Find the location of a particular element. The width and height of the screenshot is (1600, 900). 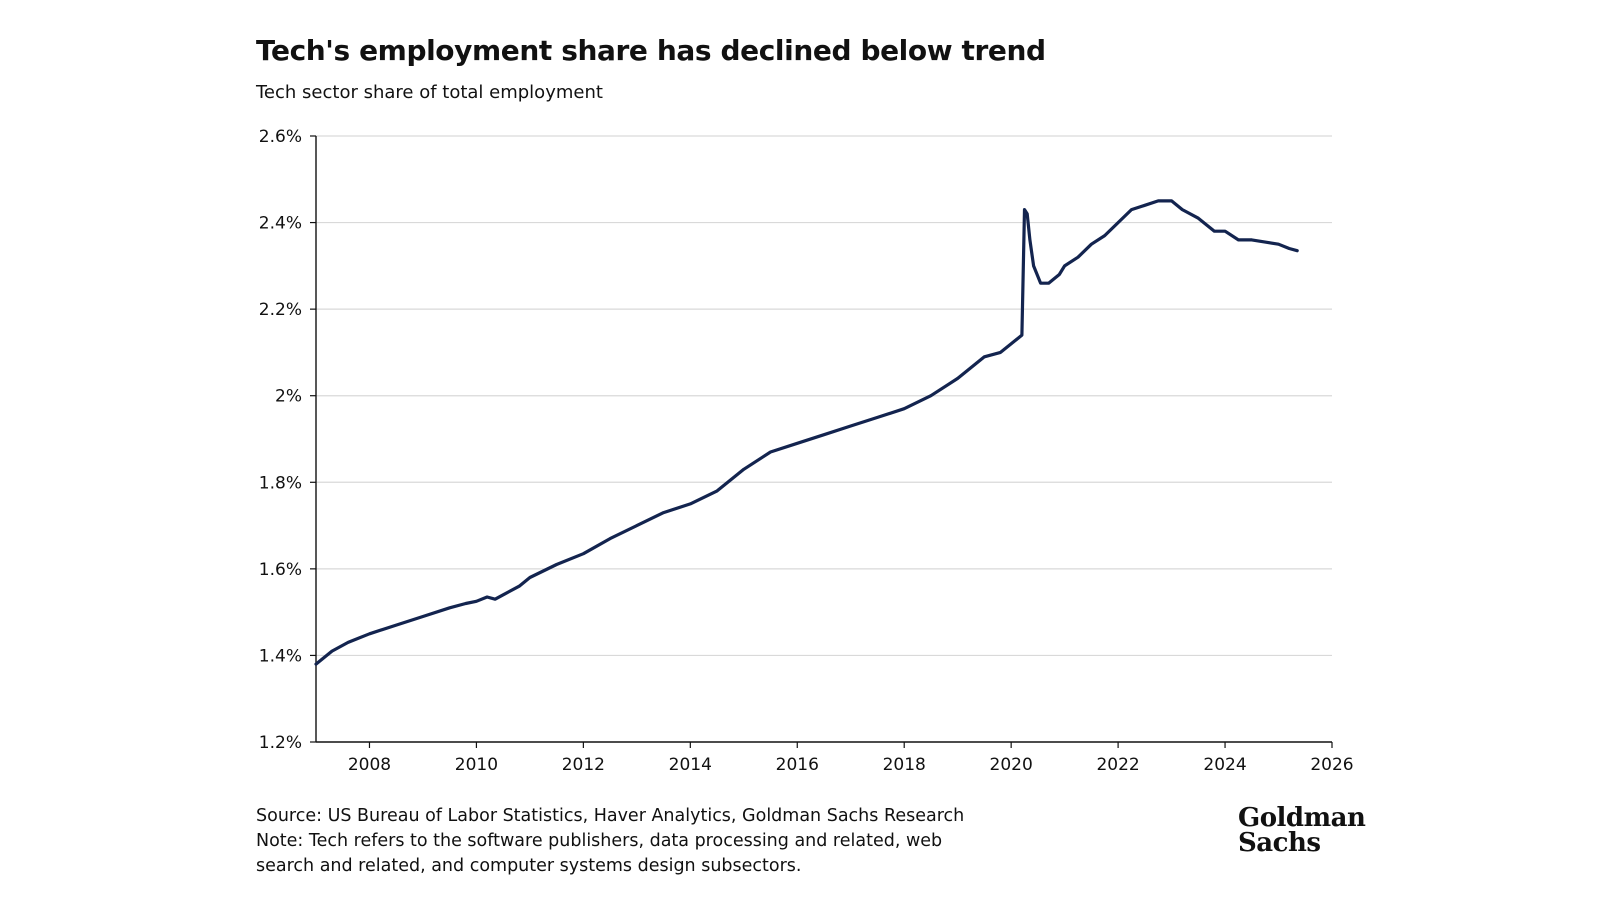

y-tick-label: 1.2% is located at coordinates (280, 743).